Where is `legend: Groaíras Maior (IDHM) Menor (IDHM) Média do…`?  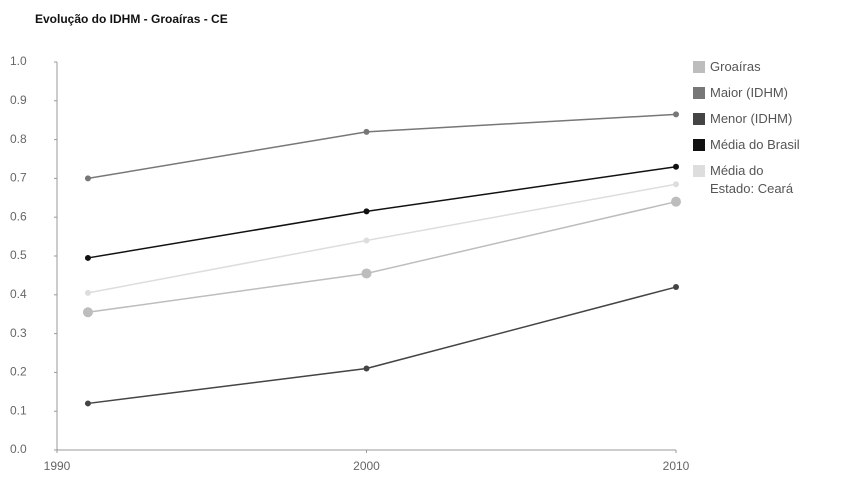 legend: Groaíras Maior (IDHM) Menor (IDHM) Média do… is located at coordinates (767, 132).